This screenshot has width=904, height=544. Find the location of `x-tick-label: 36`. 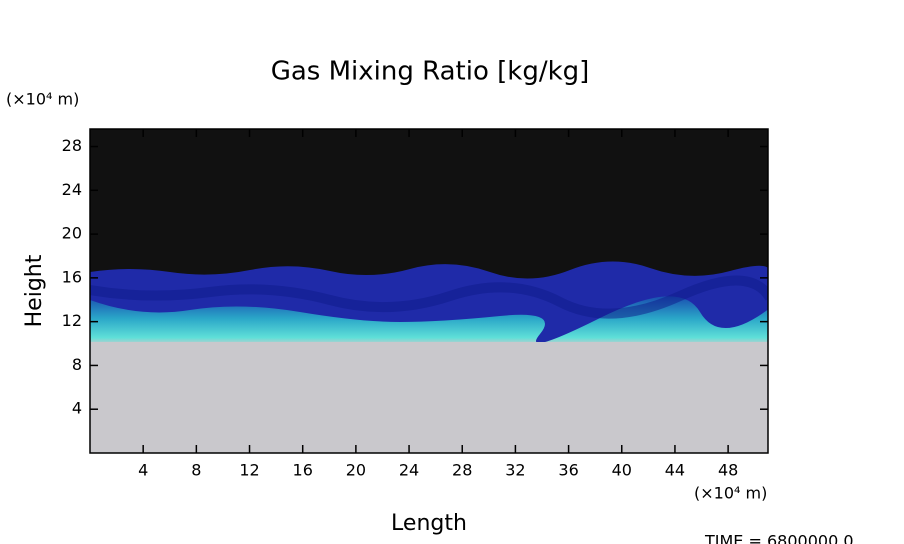

x-tick-label: 36 is located at coordinates (568, 470).